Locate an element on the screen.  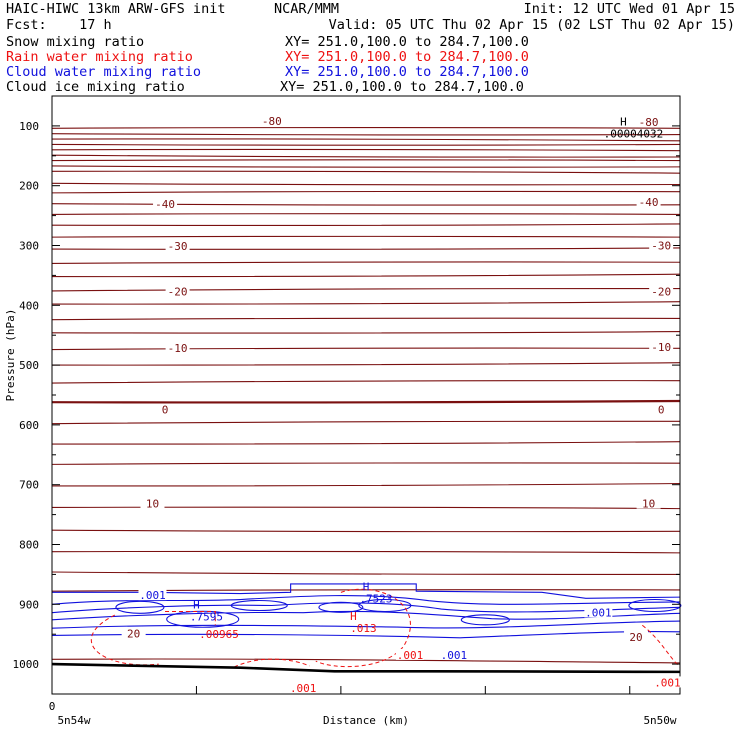
maximum-value: .013 is located at coordinates (363, 628).